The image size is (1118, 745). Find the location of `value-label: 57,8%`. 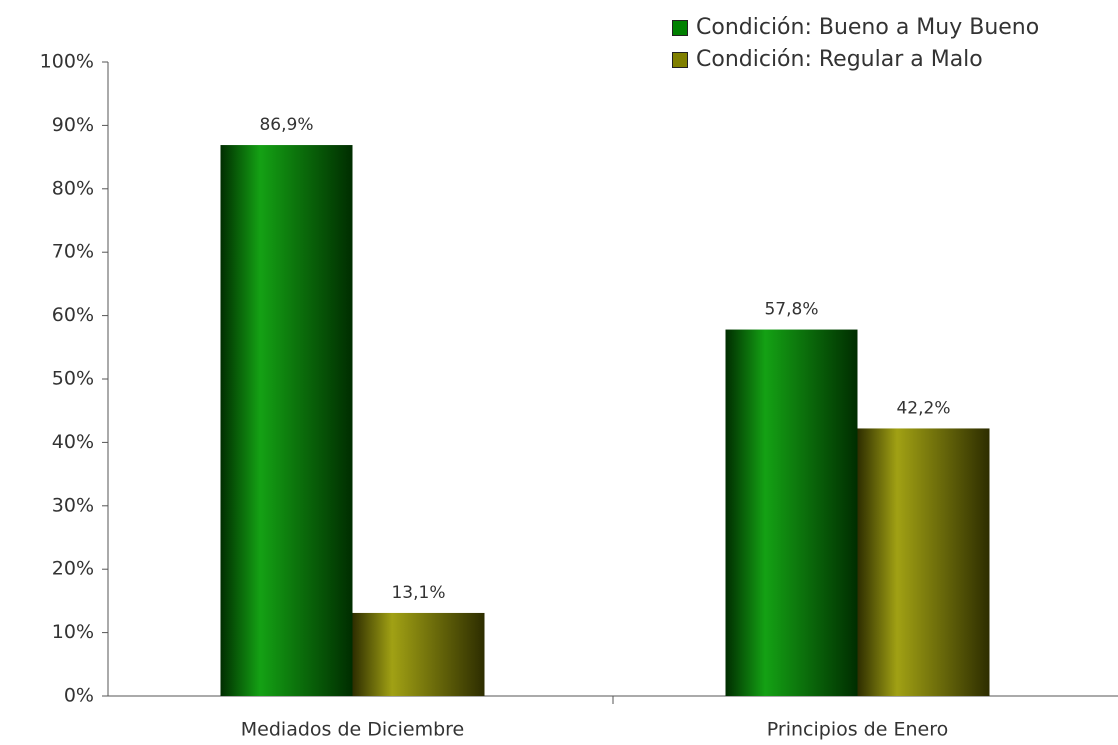

value-label: 57,8% is located at coordinates (791, 310).